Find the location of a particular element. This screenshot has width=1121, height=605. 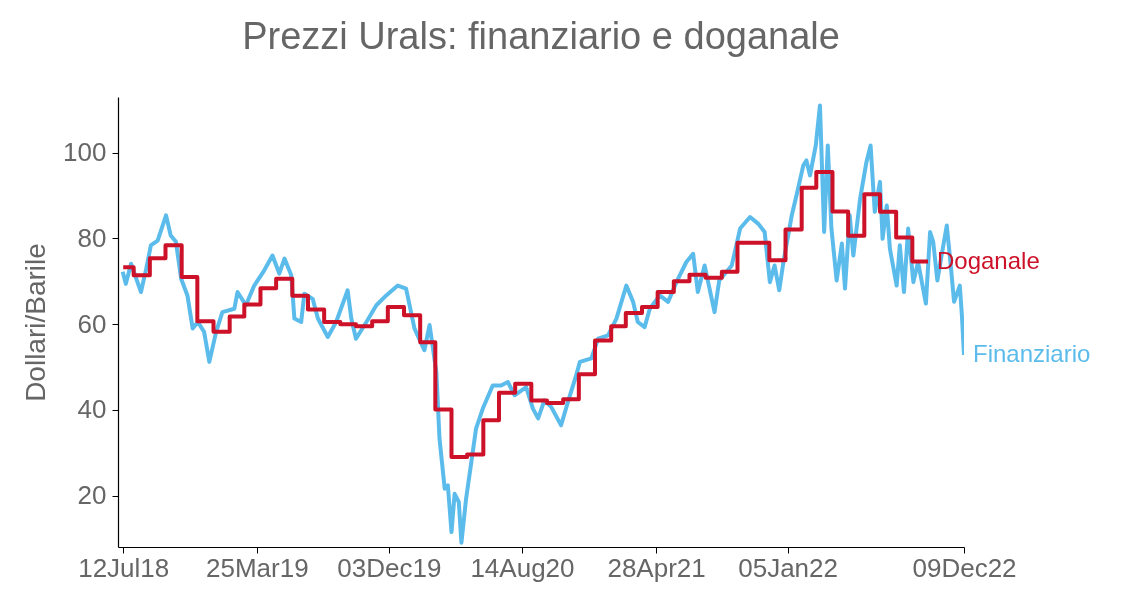

x-tick-label: 25Mar19 is located at coordinates (257, 567).